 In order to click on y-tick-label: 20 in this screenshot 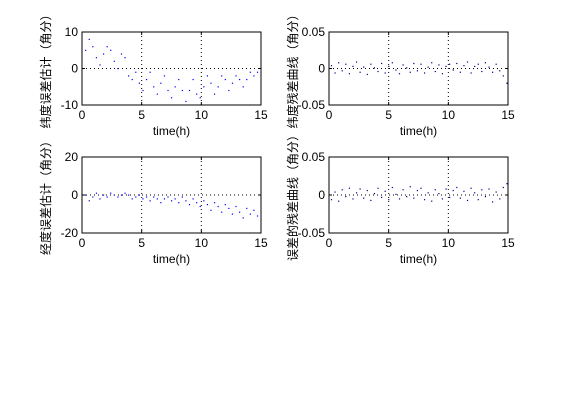, I will do `click(72, 157)`.